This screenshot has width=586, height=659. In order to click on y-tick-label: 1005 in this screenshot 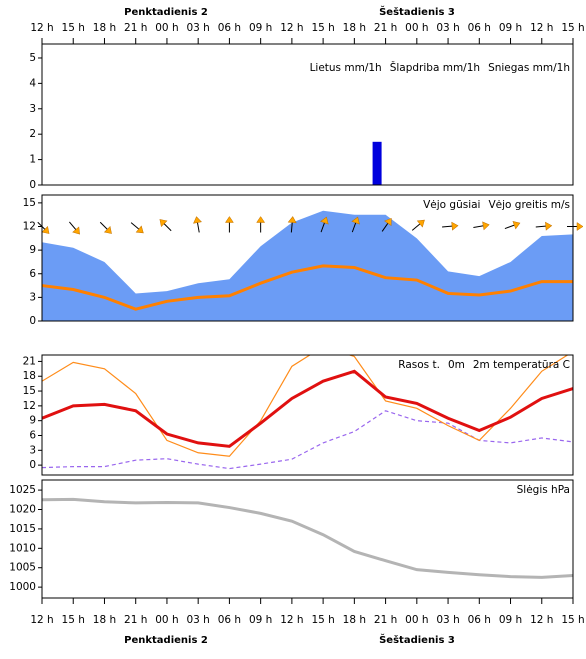, I will do `click(22, 568)`.